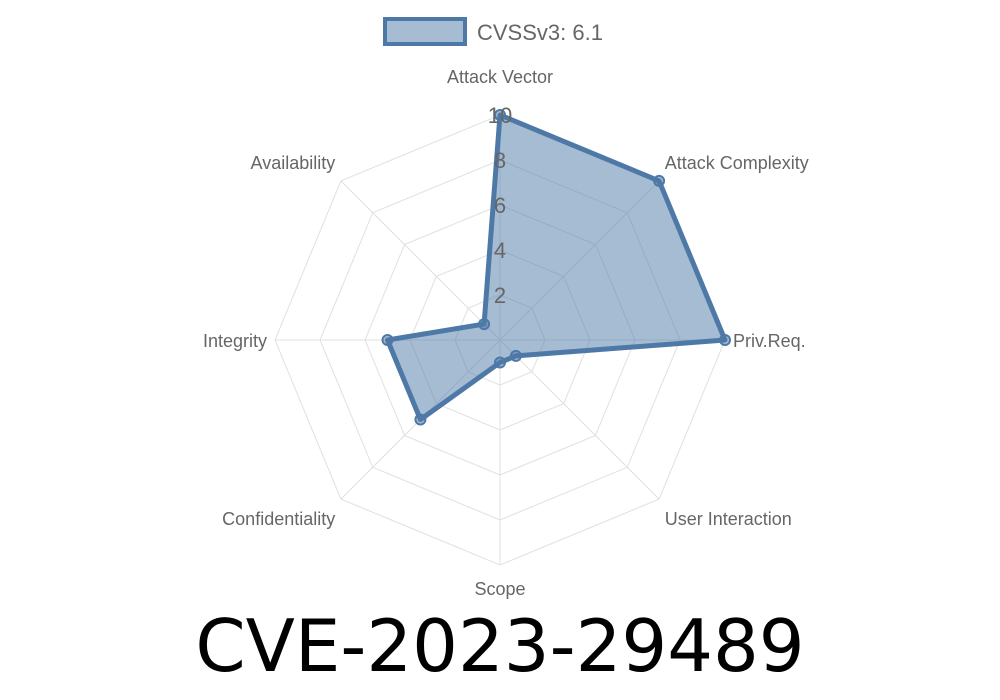 This screenshot has width=1000, height=700. Describe the element at coordinates (540, 32) in the screenshot. I see `legend-label: CVSSv3: 6.1` at that location.